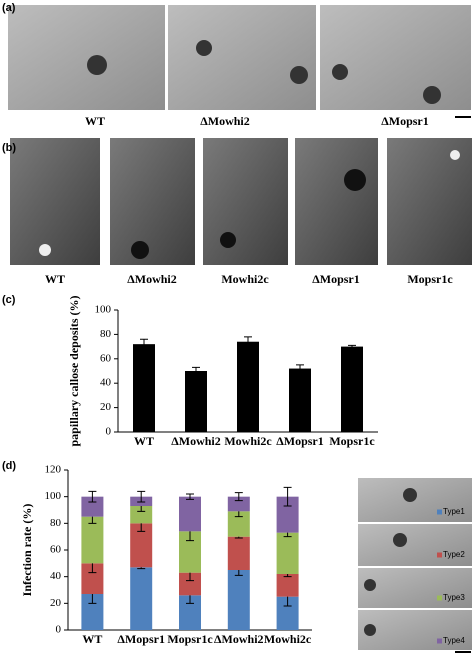 This screenshot has height=654, width=474. What do you see at coordinates (454, 554) in the screenshot?
I see `legend-label: Type2` at bounding box center [454, 554].